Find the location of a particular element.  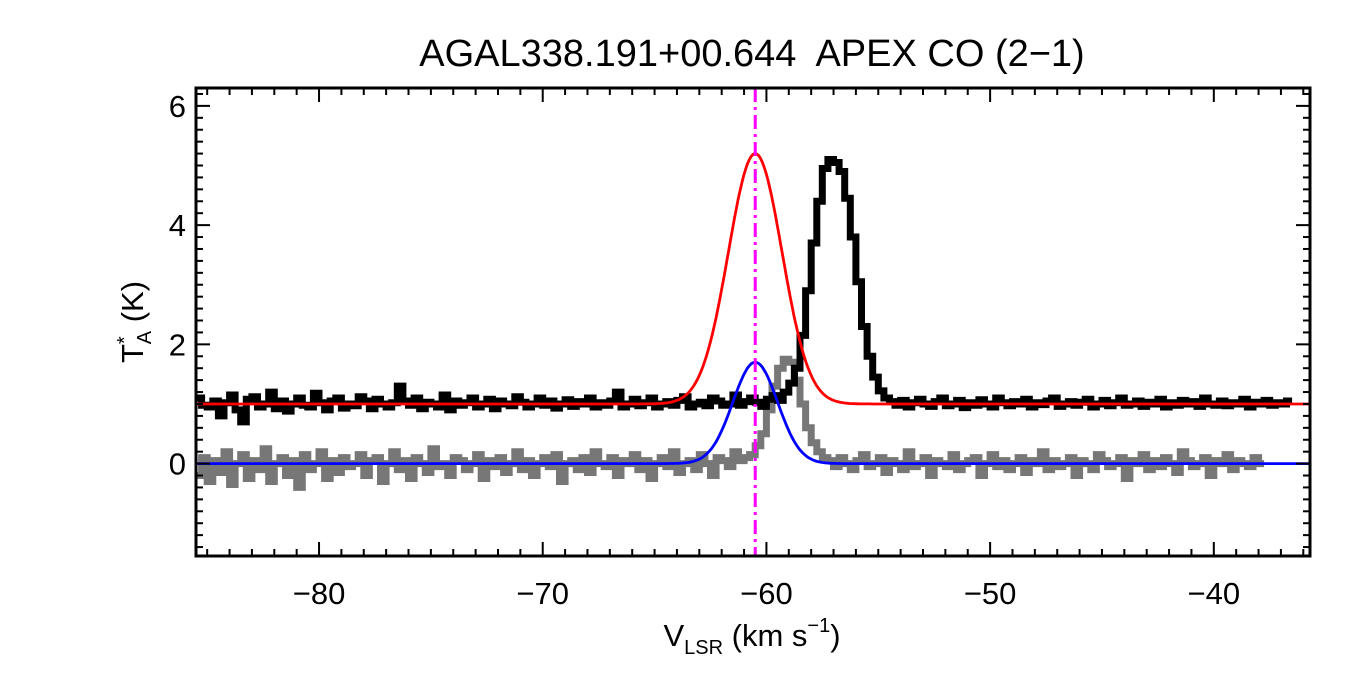

x-label-unit-end: ) is located at coordinates (835, 635).